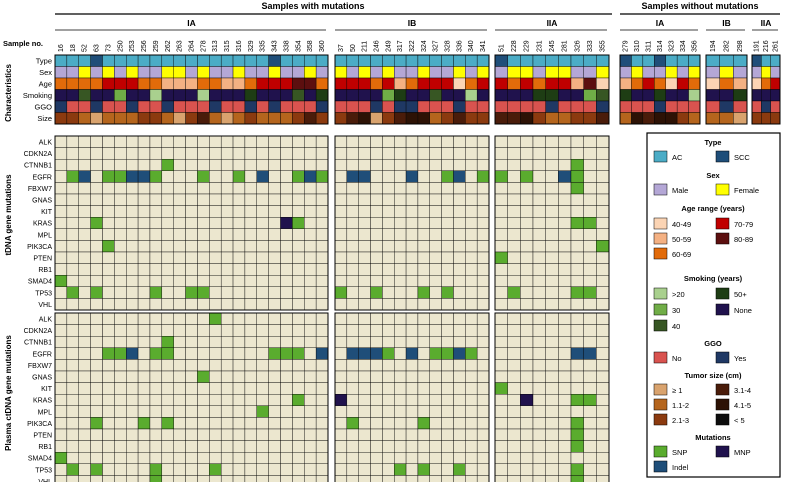  I want to click on sample-number: 259, so click(156, 46).